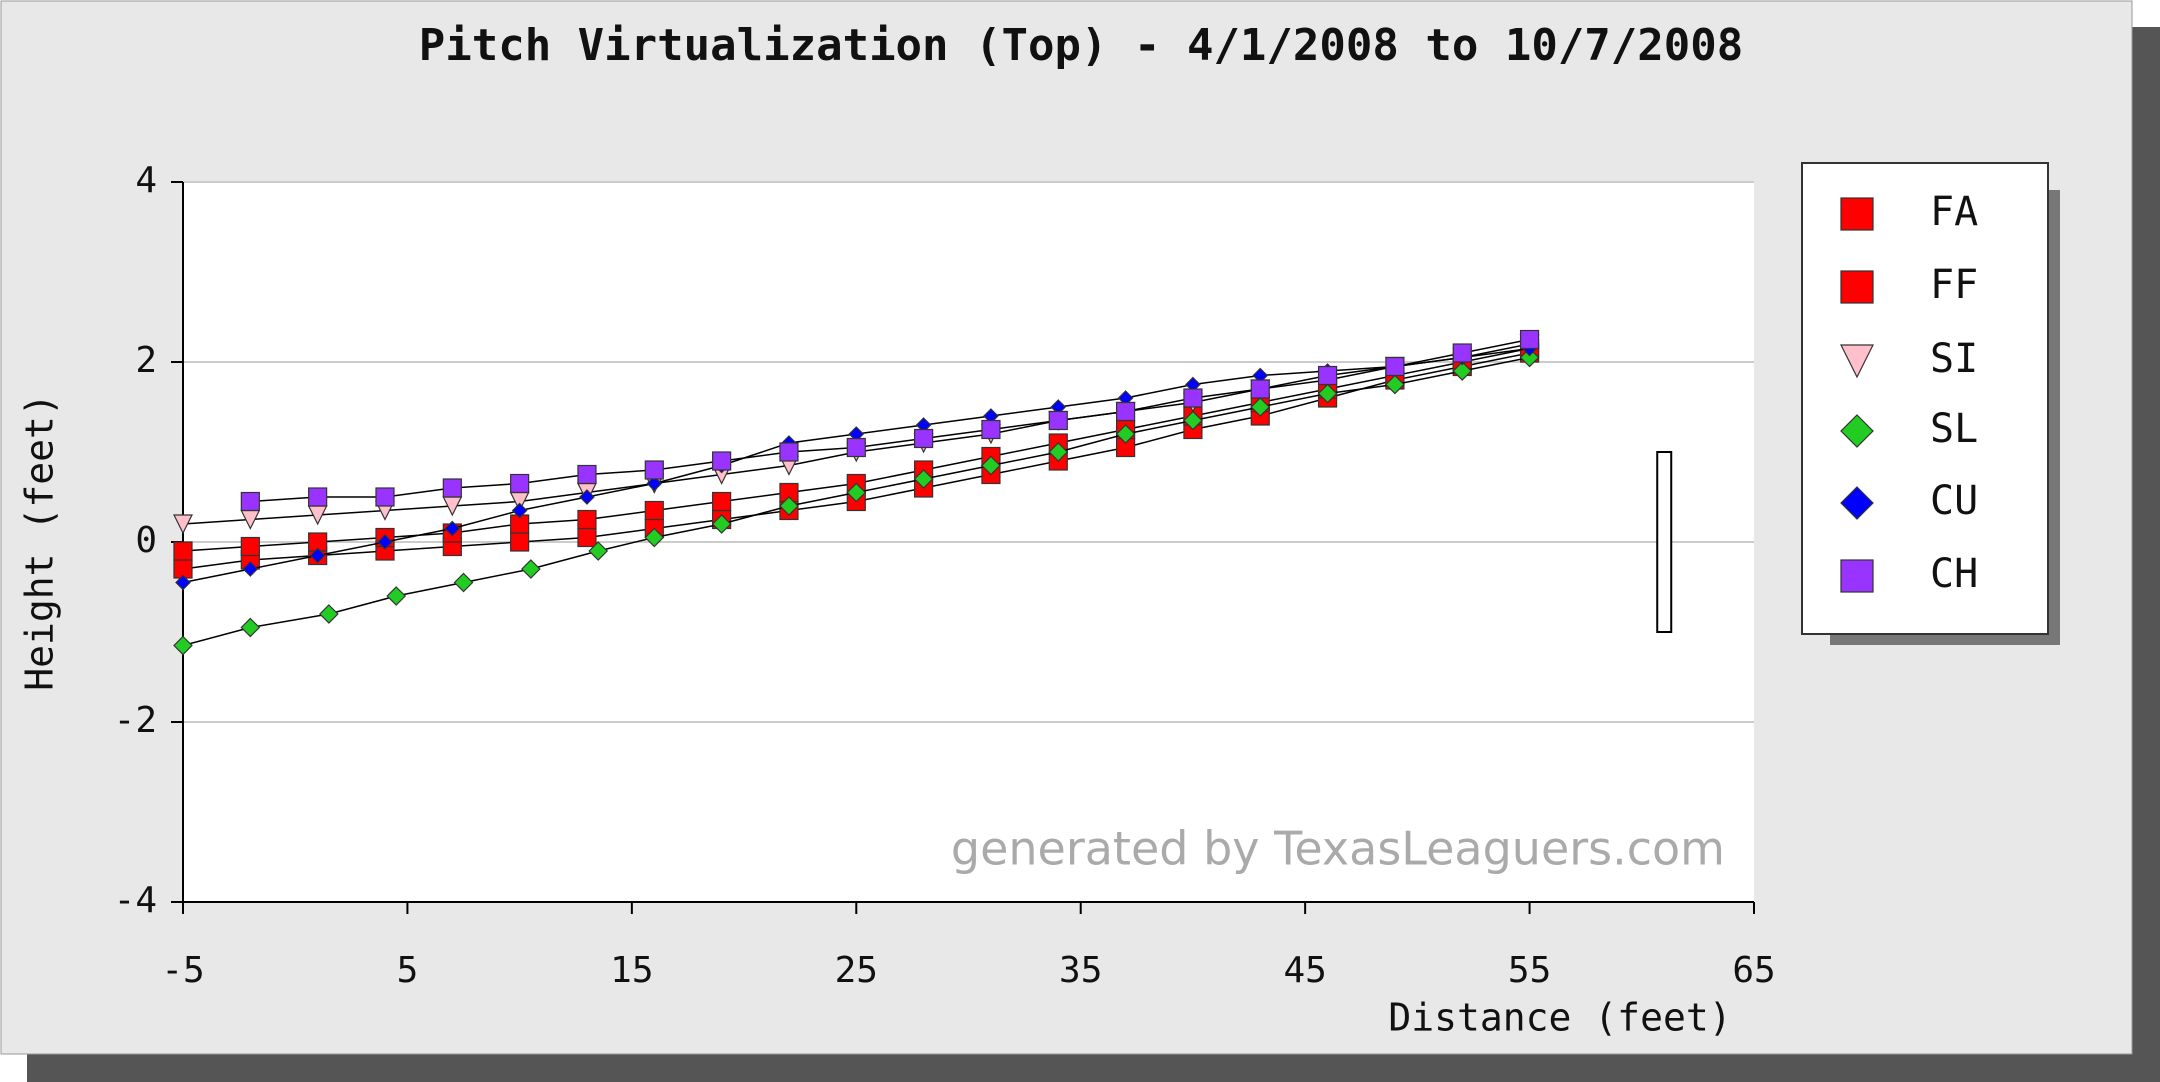 This screenshot has height=1082, width=2160. Describe the element at coordinates (408, 970) in the screenshot. I see `x-tick-label: 5` at that location.